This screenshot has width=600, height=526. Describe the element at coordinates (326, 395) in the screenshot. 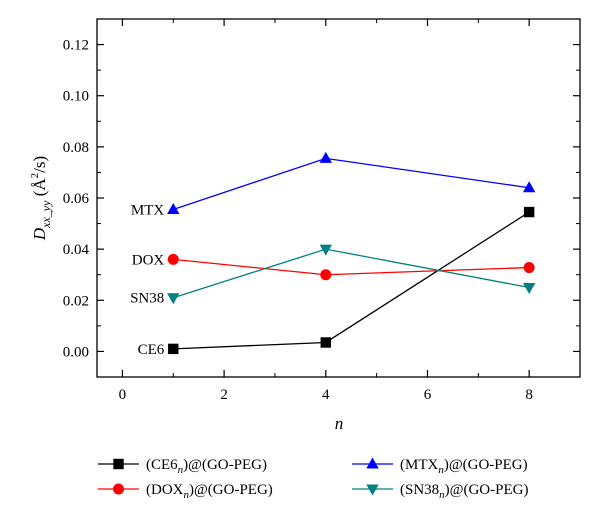

I see `x-tick-label: 4` at that location.